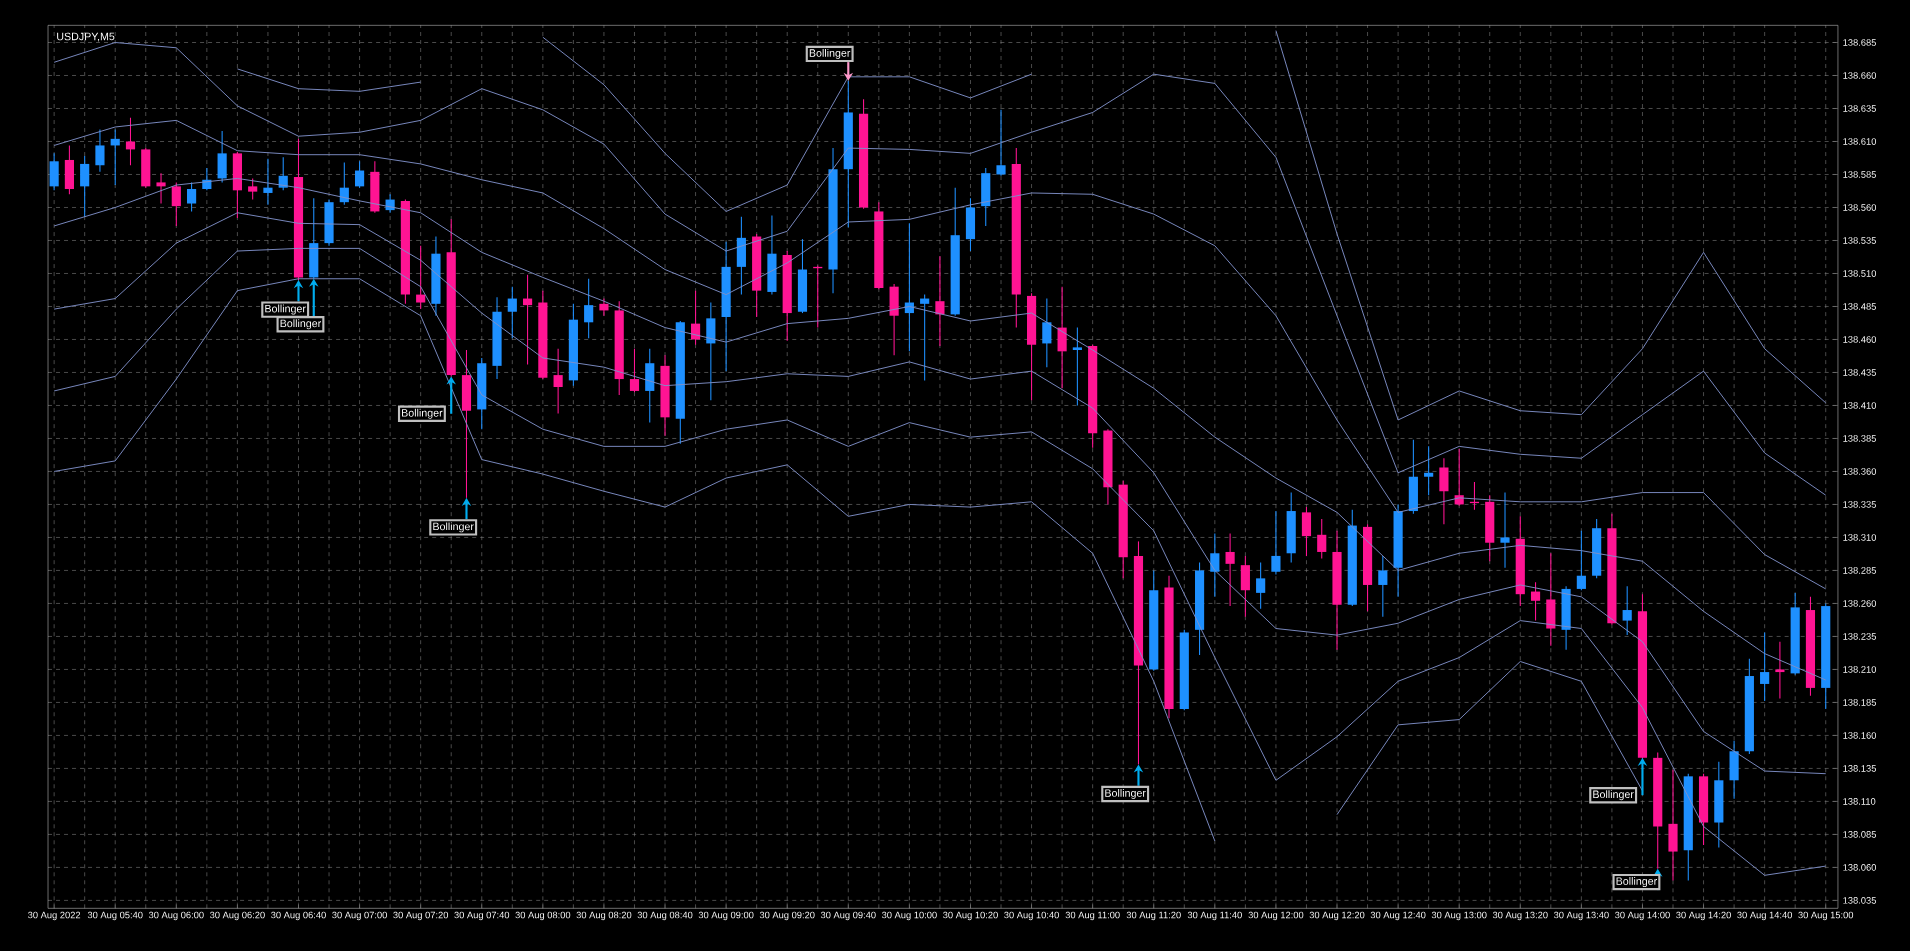 This screenshot has width=1910, height=951. Describe the element at coordinates (86, 37) in the screenshot. I see `text: USDJPY,M5` at that location.